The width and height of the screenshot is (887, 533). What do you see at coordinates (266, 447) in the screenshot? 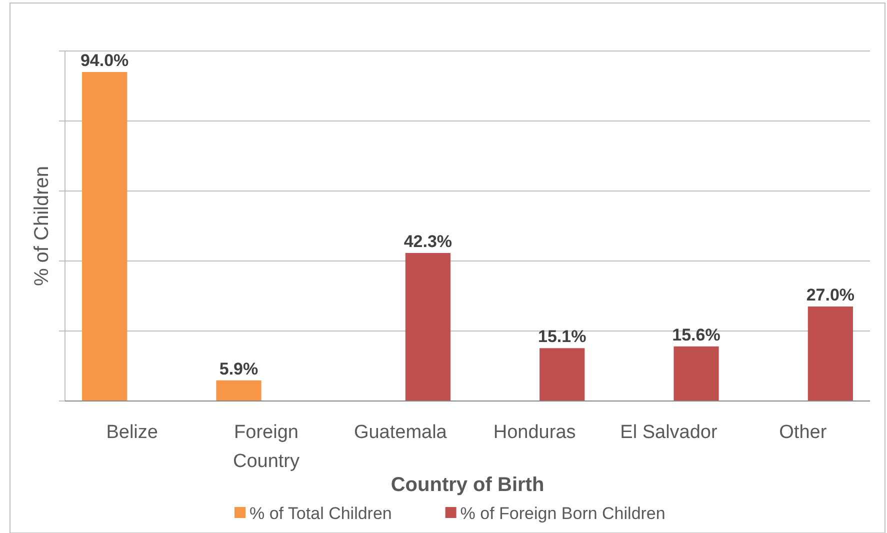
I see `x-tick-label: Foreign Country` at bounding box center [266, 447].